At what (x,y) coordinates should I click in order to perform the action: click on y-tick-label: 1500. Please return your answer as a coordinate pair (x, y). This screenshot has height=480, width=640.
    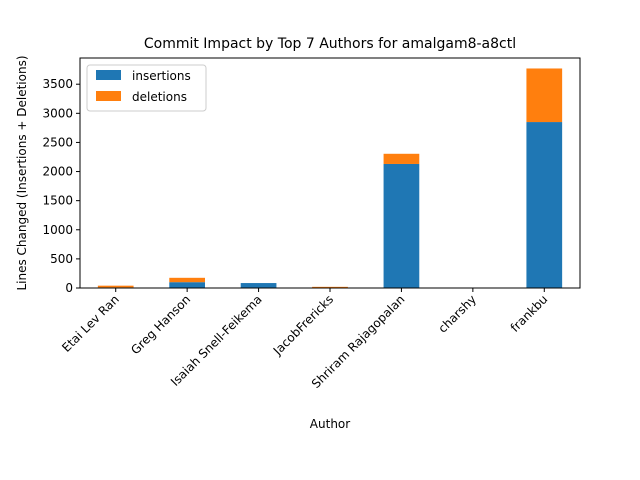
    Looking at the image, I should click on (57, 201).